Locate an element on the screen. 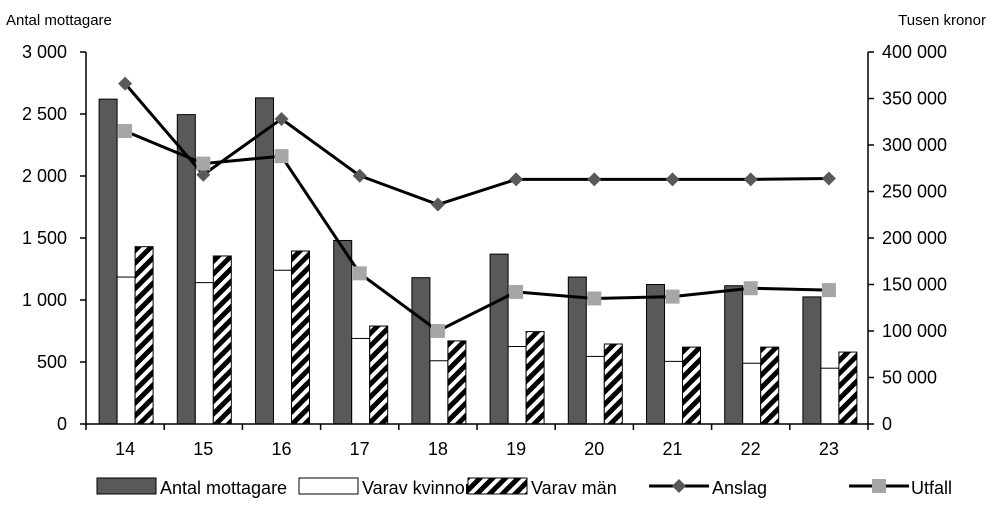  x-tick-label: 14 is located at coordinates (125, 449).